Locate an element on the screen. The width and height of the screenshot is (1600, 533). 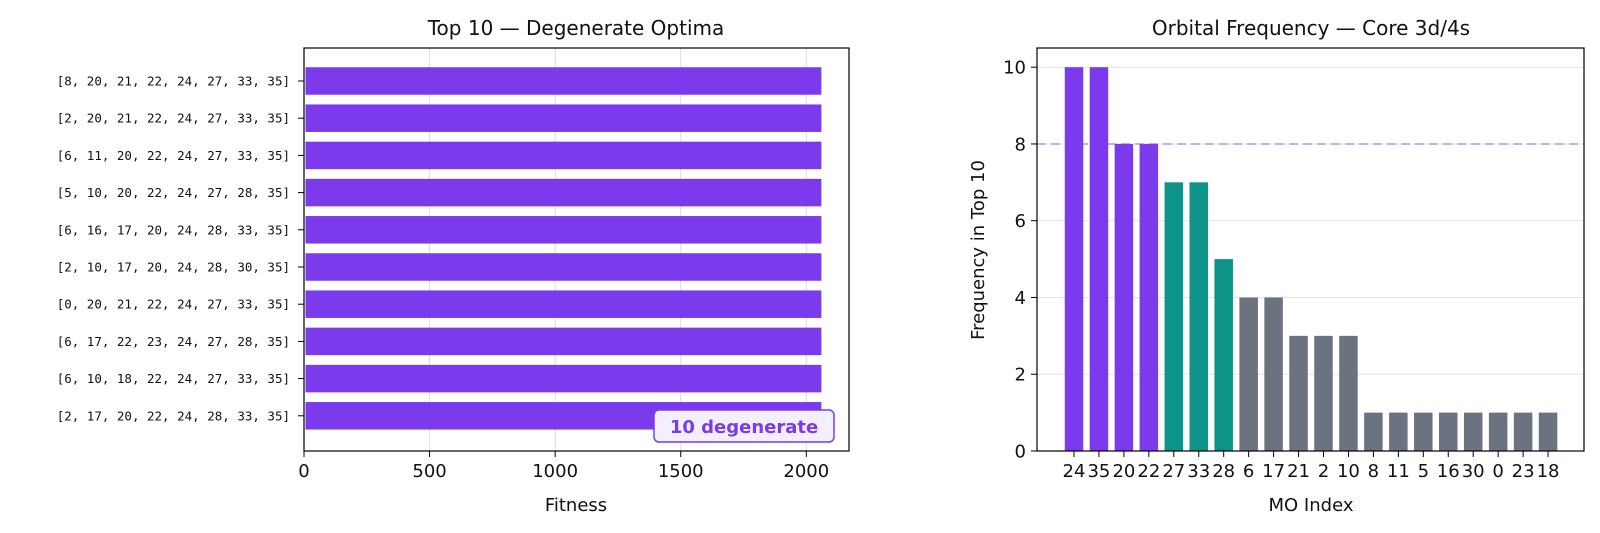
solution-label: [2, 17, 20, 22, 24, 28, 33, 35] is located at coordinates (173, 415).